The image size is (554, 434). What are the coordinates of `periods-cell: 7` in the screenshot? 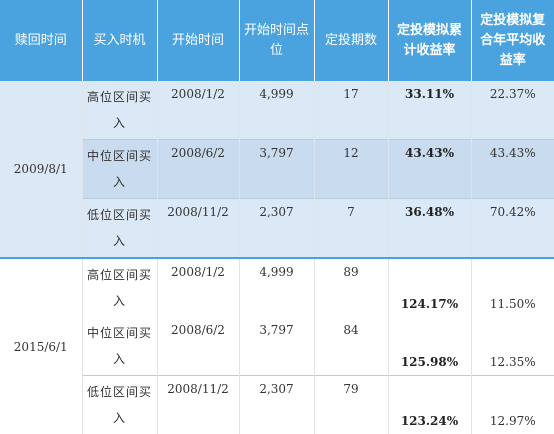 It's located at (351, 229).